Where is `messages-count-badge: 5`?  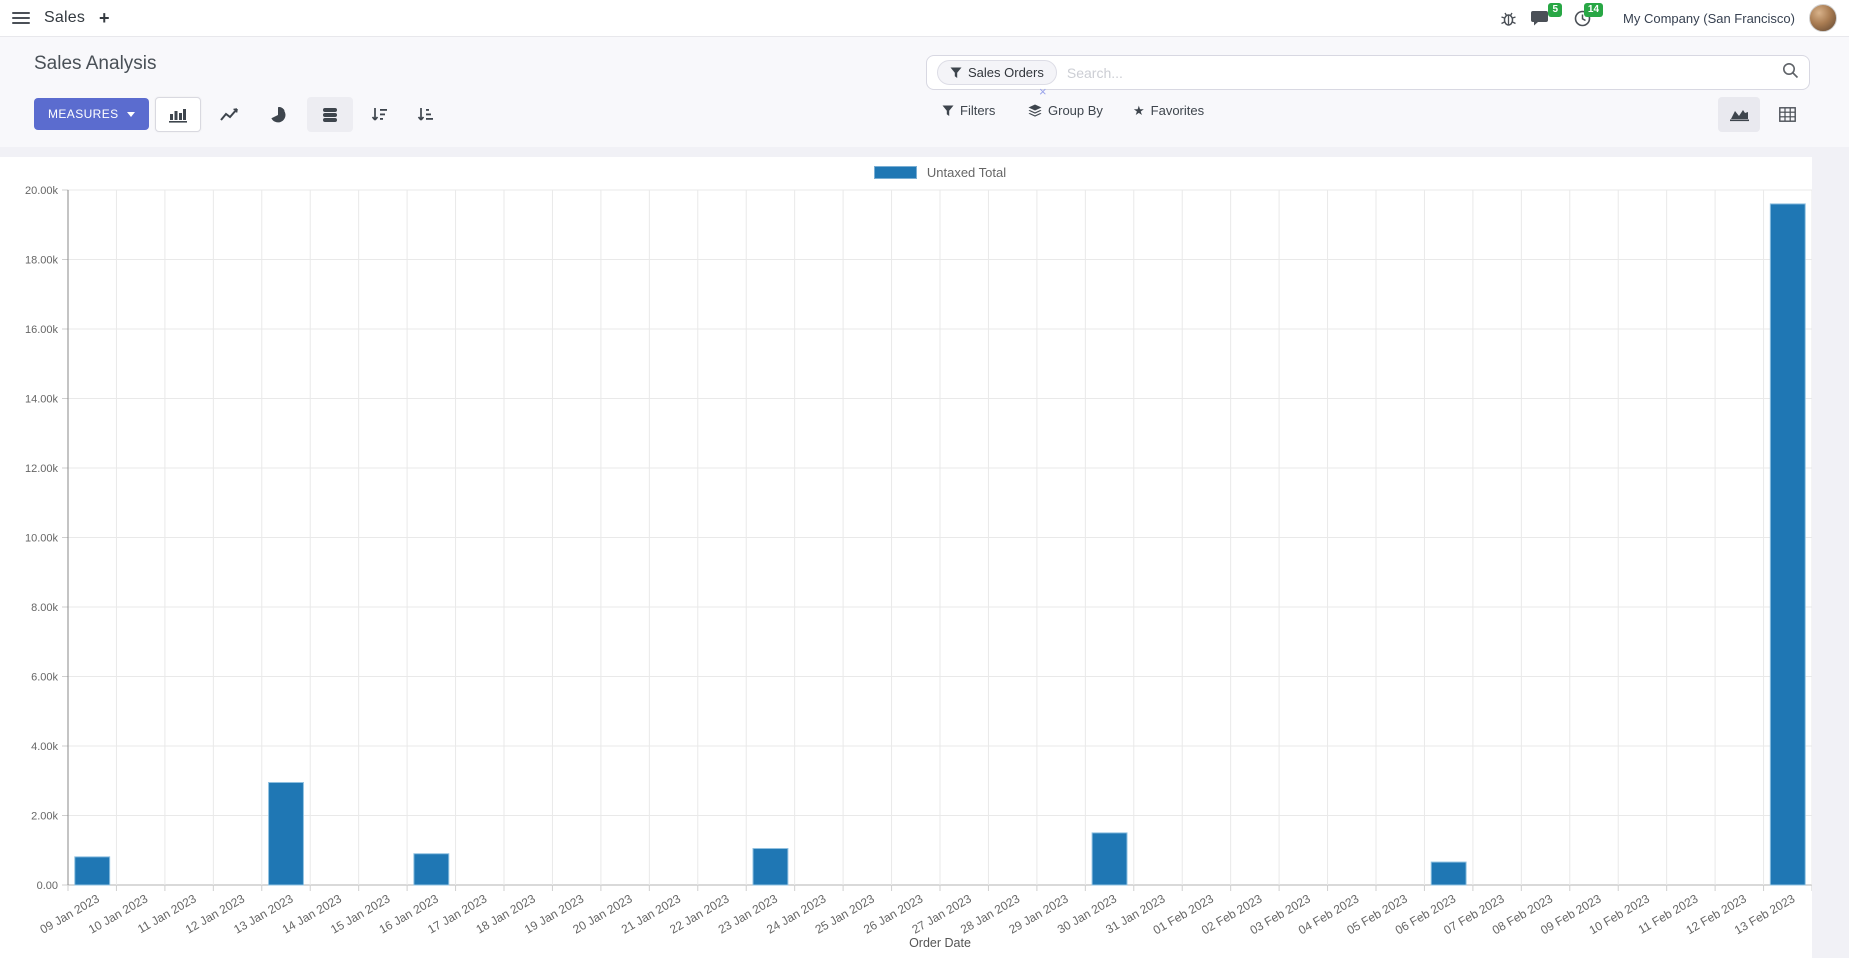 messages-count-badge: 5 is located at coordinates (1555, 9).